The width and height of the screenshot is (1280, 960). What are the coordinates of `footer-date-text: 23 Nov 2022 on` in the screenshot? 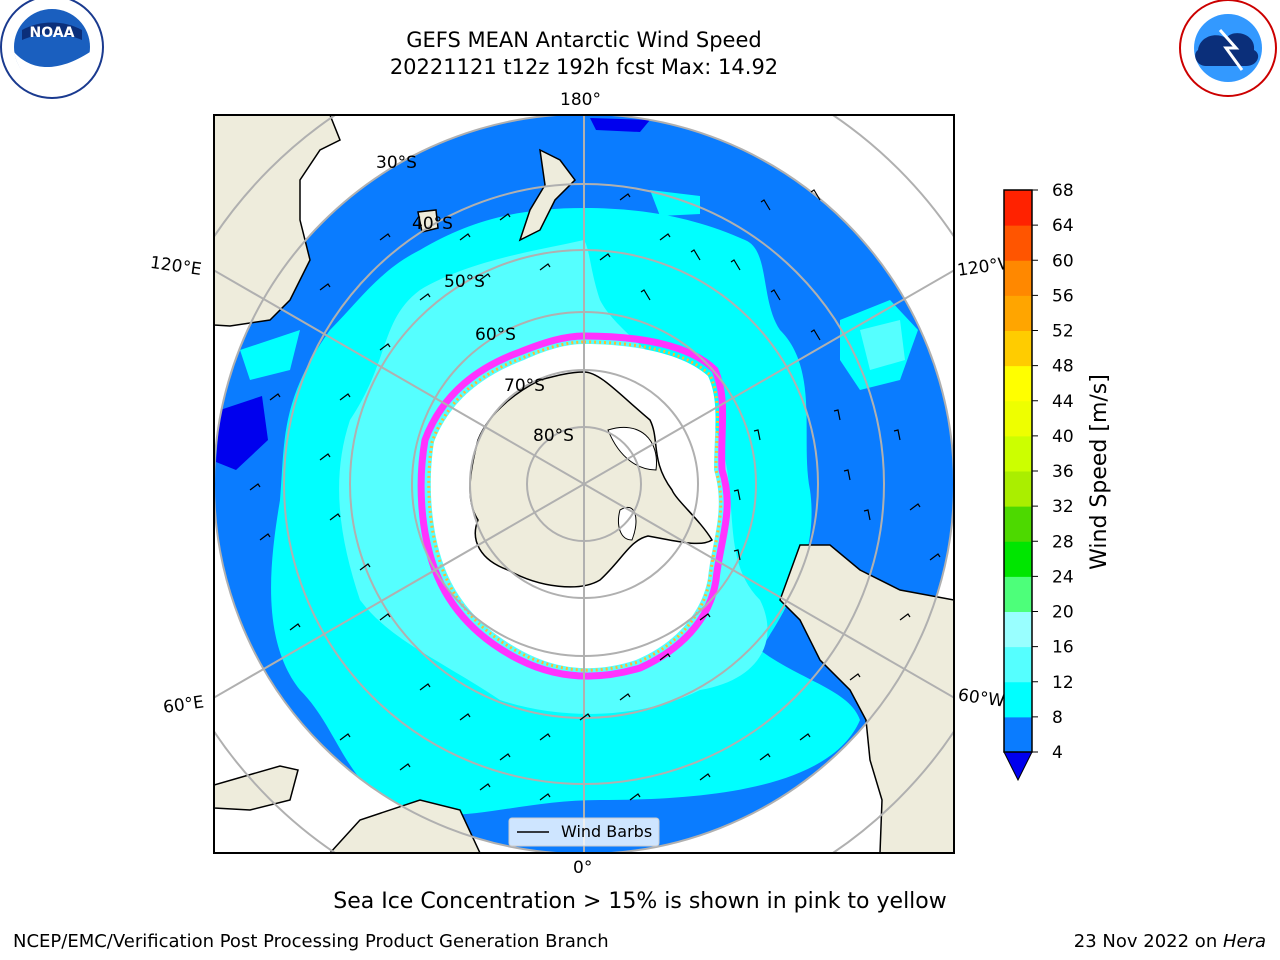 It's located at (1148, 941).